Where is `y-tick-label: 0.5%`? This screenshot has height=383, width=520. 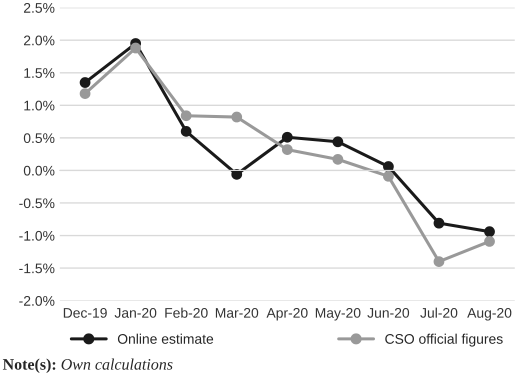 y-tick-label: 0.5% is located at coordinates (39, 138).